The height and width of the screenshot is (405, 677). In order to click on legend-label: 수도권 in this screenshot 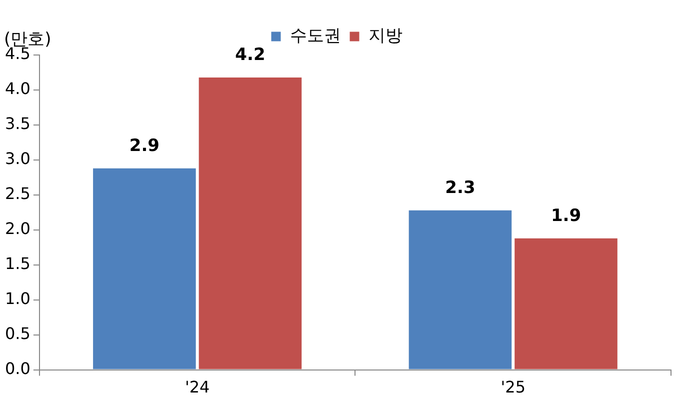, I will do `click(315, 36)`.